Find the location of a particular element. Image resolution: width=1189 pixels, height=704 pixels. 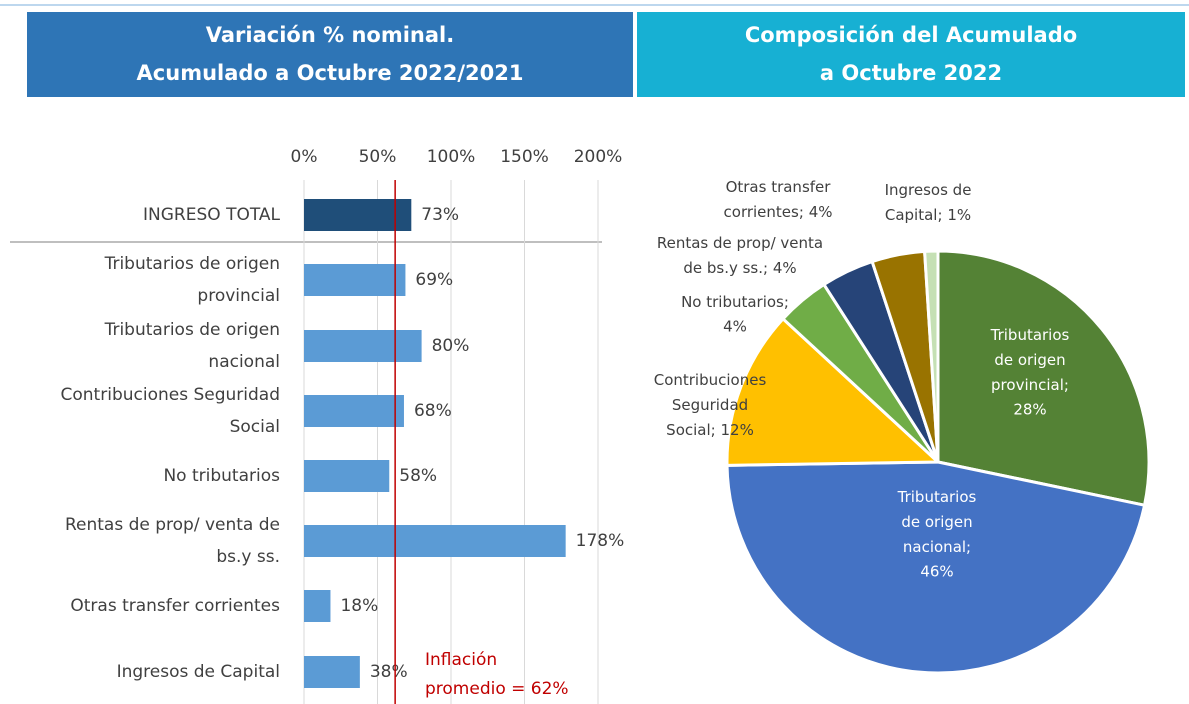

value-label: 69% is located at coordinates (434, 280).